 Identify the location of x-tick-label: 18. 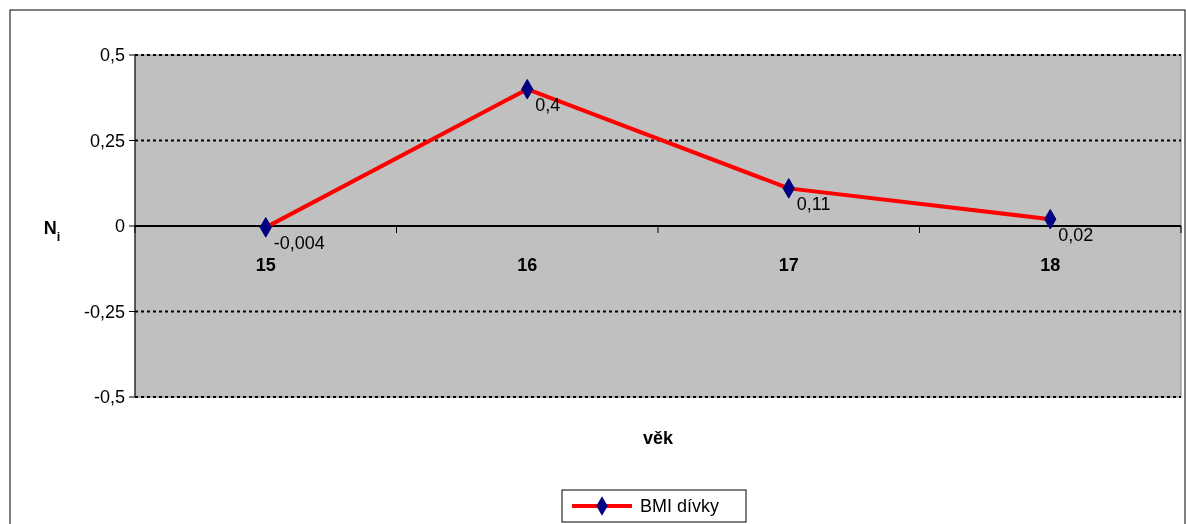
(1050, 265).